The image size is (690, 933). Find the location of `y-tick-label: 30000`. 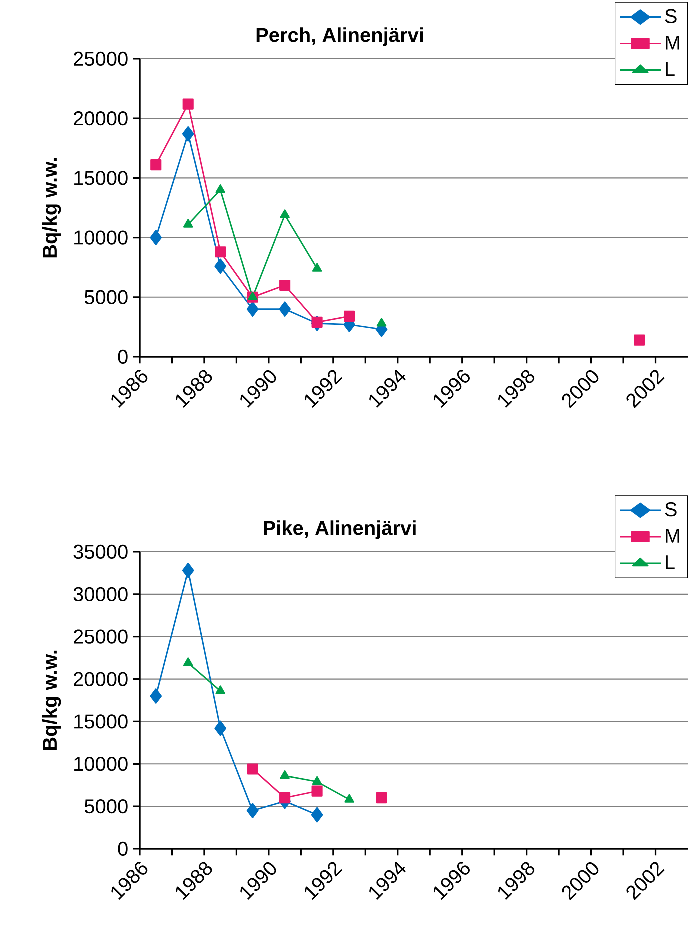

y-tick-label: 30000 is located at coordinates (101, 594).